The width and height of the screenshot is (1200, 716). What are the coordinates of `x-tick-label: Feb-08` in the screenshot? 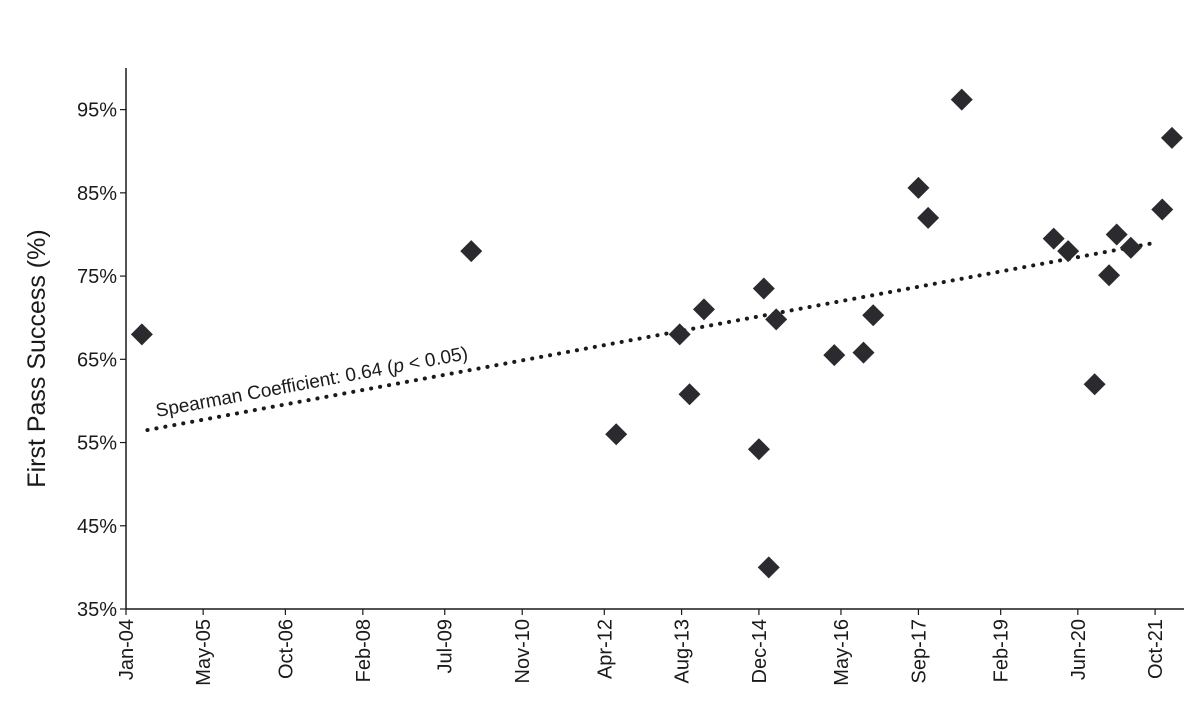 It's located at (364, 650).